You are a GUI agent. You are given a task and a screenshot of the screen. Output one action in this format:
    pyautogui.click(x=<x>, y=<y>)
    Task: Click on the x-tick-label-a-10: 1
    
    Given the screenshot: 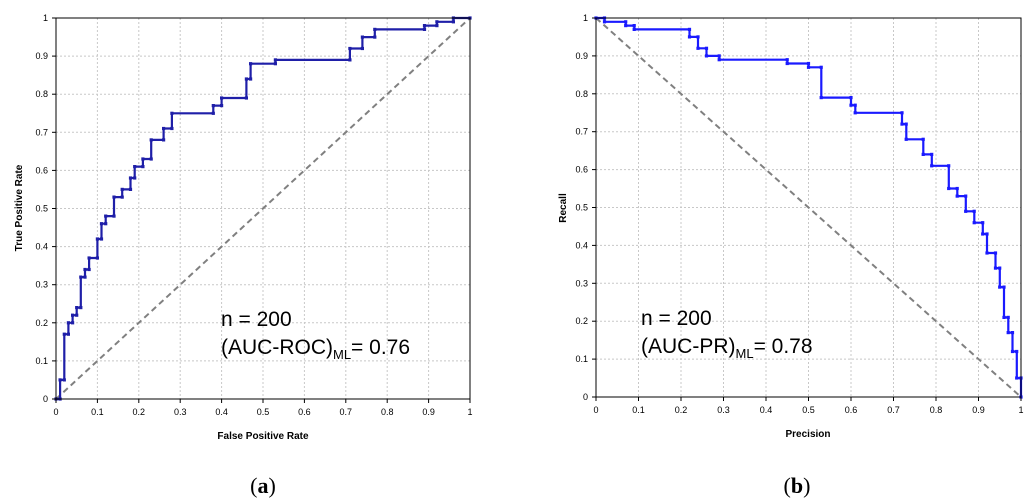 What is the action you would take?
    pyautogui.click(x=469, y=412)
    